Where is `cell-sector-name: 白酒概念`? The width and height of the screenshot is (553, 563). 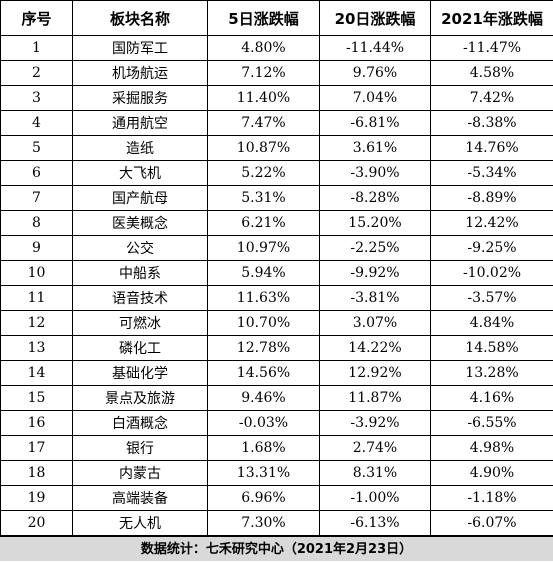 cell-sector-name: 白酒概念 is located at coordinates (140, 423).